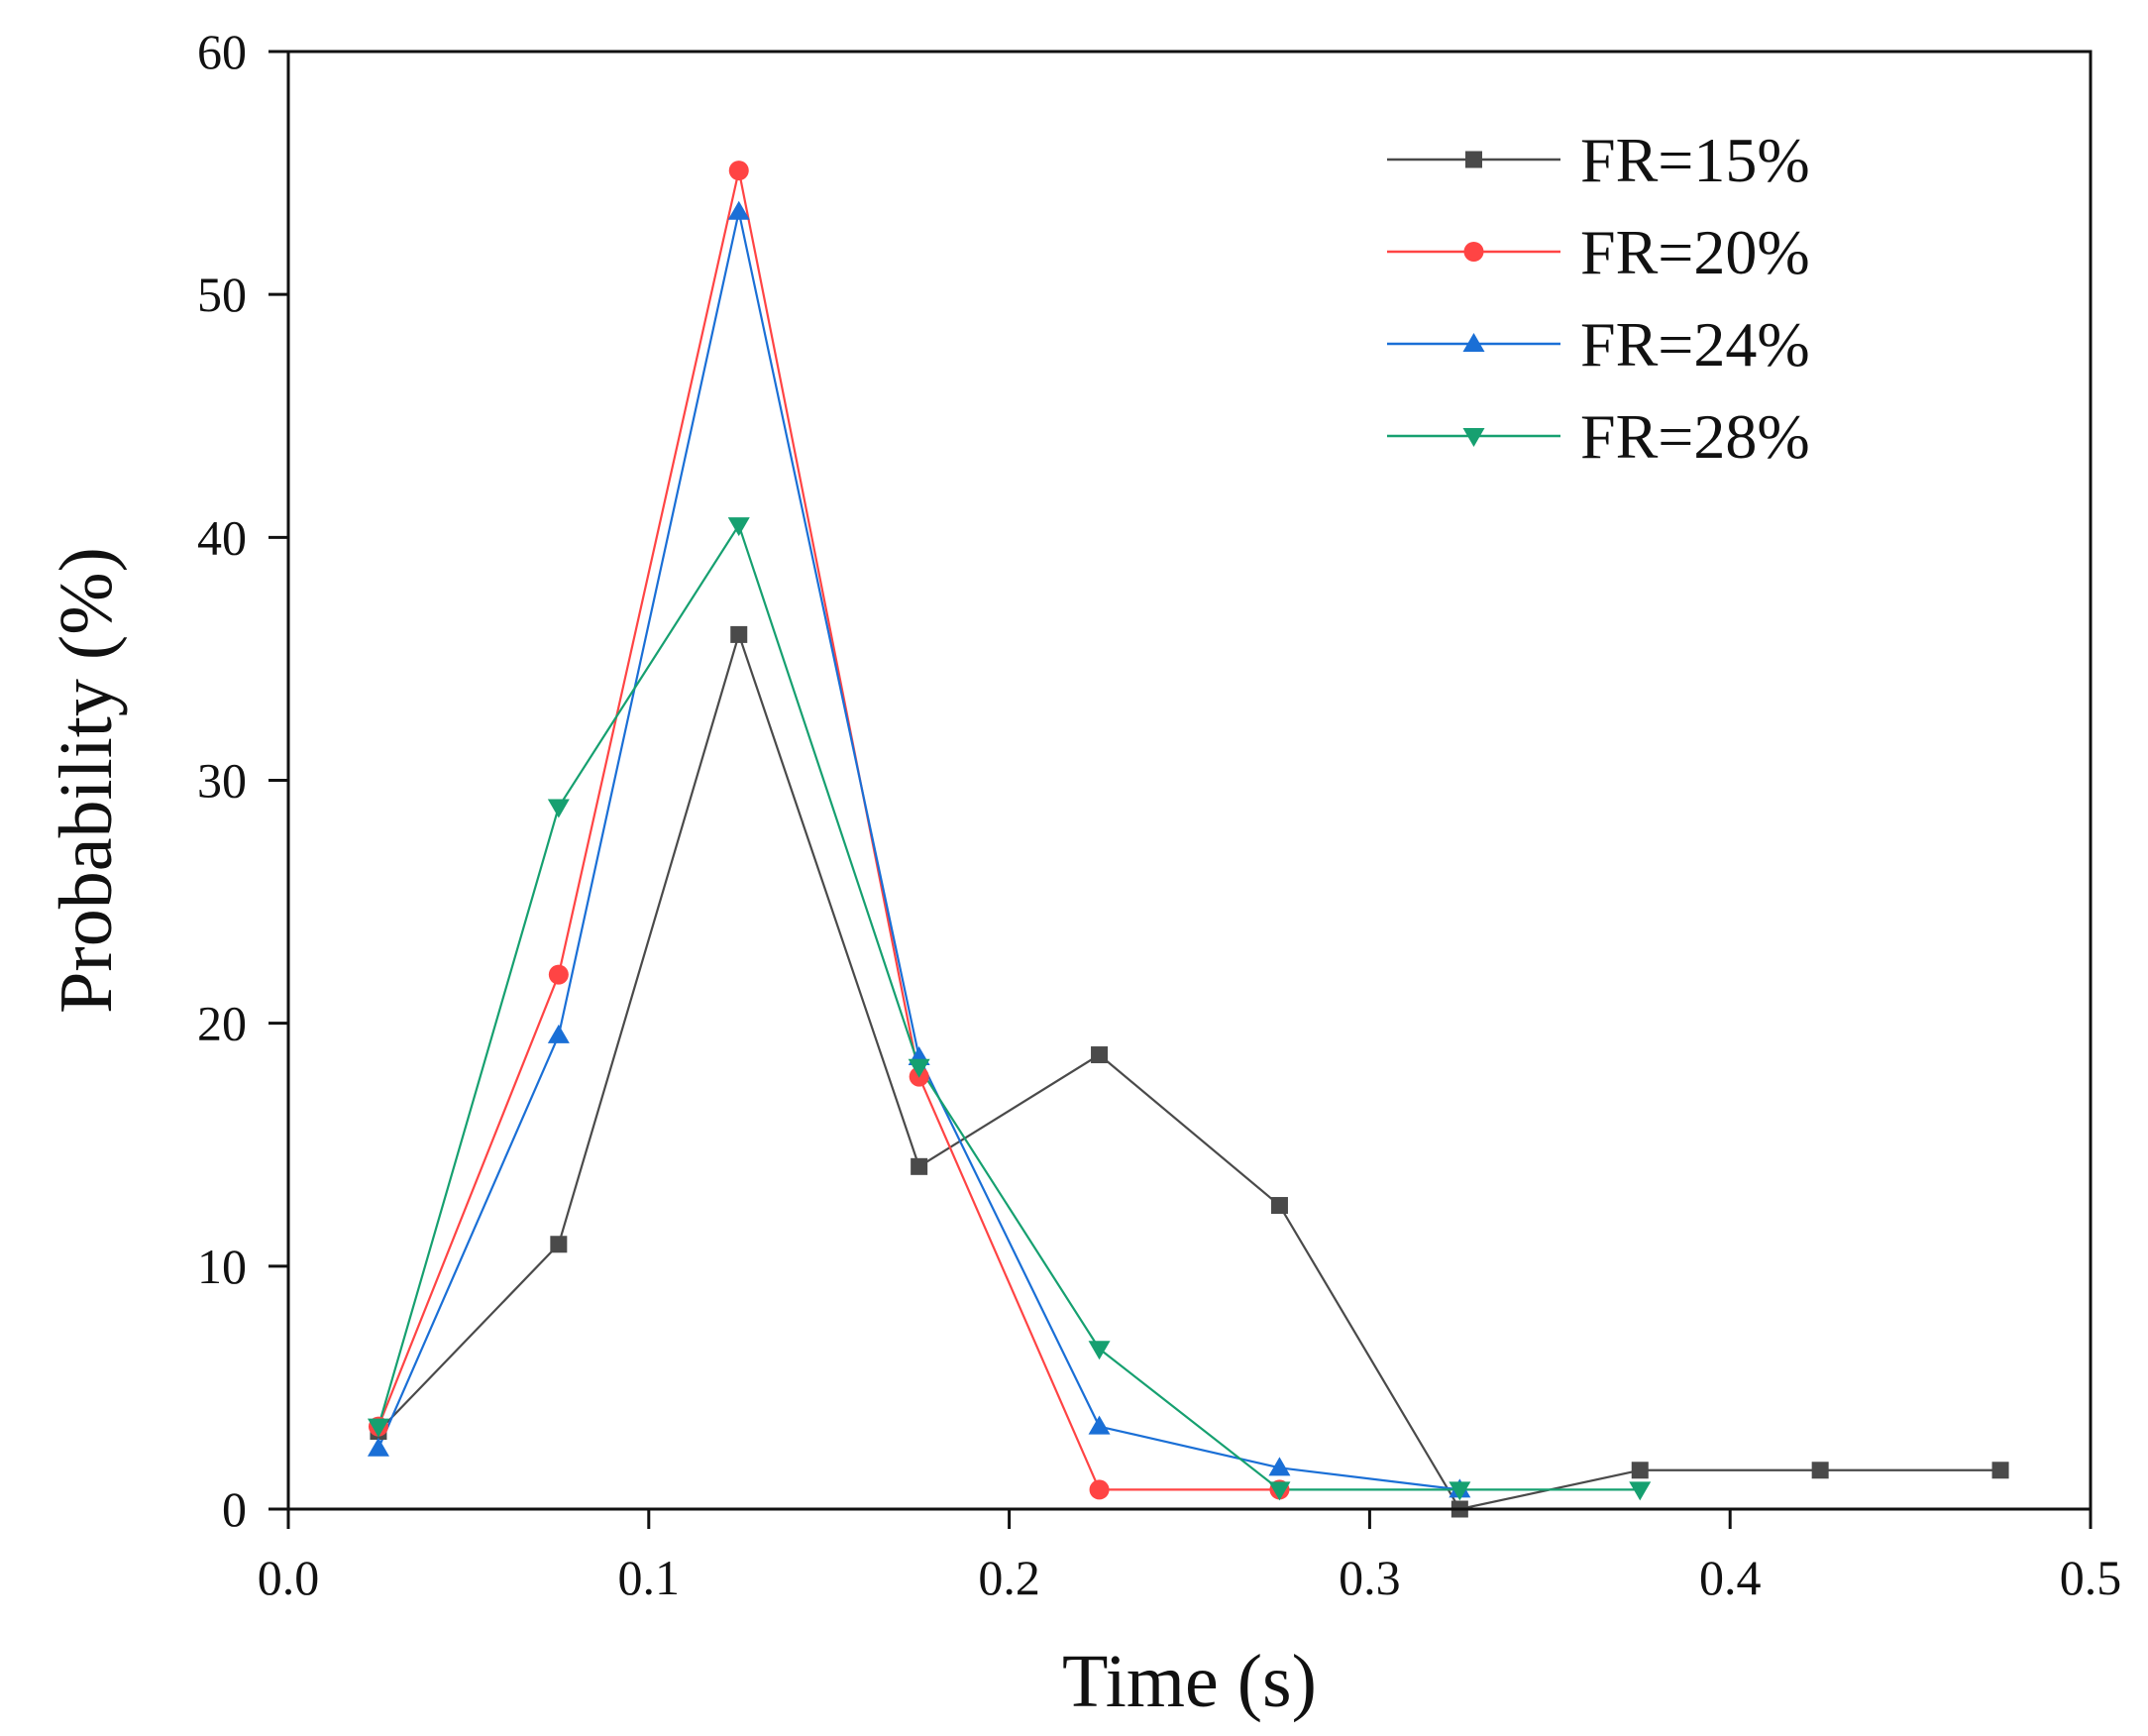 The width and height of the screenshot is (2148, 1736). Describe the element at coordinates (222, 1023) in the screenshot. I see `y-tick-label: 20` at that location.